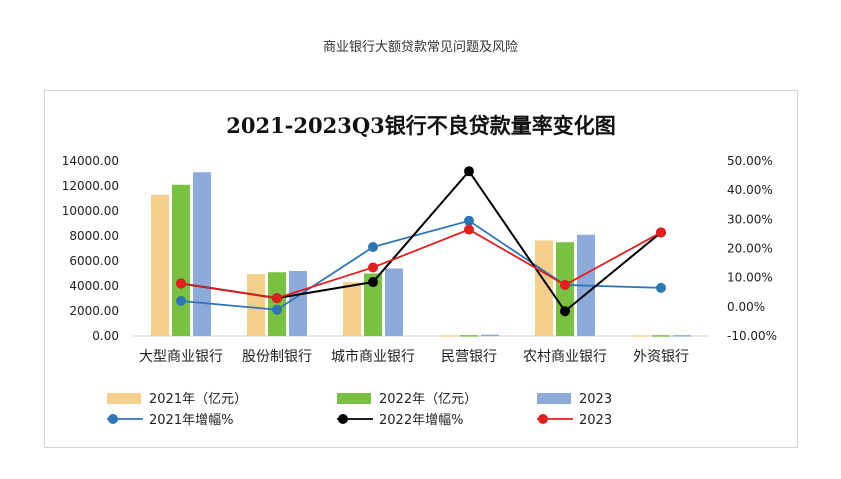 This screenshot has height=479, width=841. I want to click on y-right-tick-label: 30.00%, so click(750, 219).